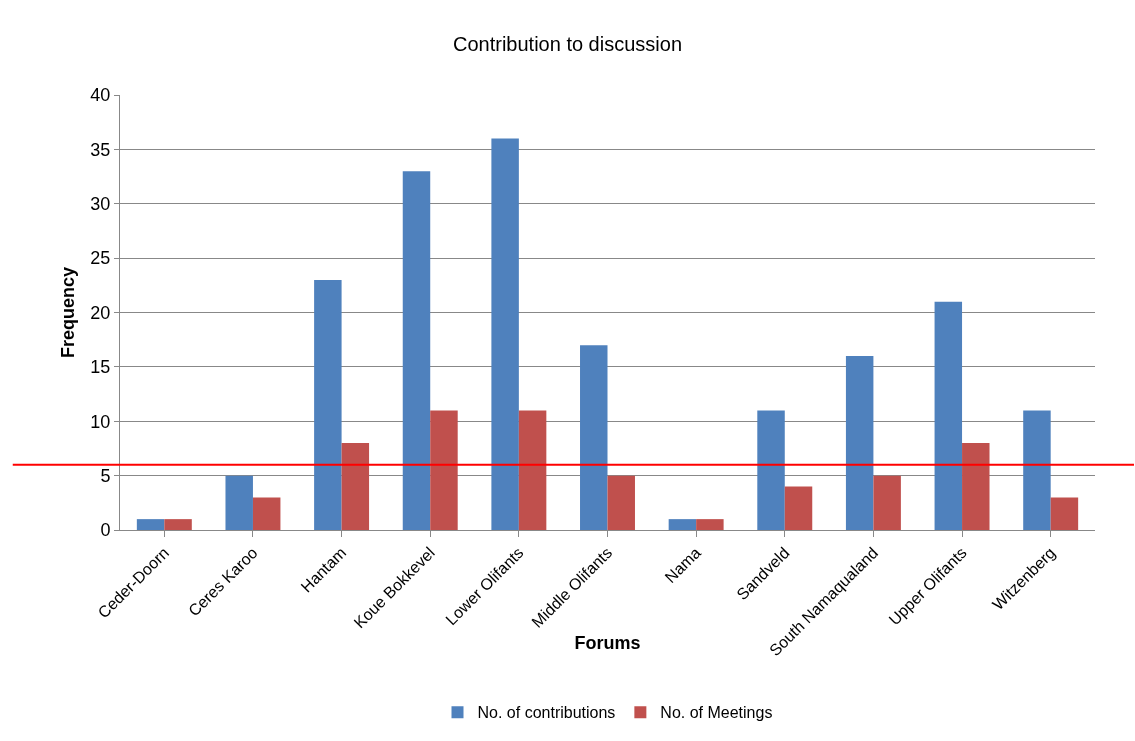 This screenshot has width=1135, height=741. Describe the element at coordinates (100, 421) in the screenshot. I see `y-tick-label: 10` at that location.